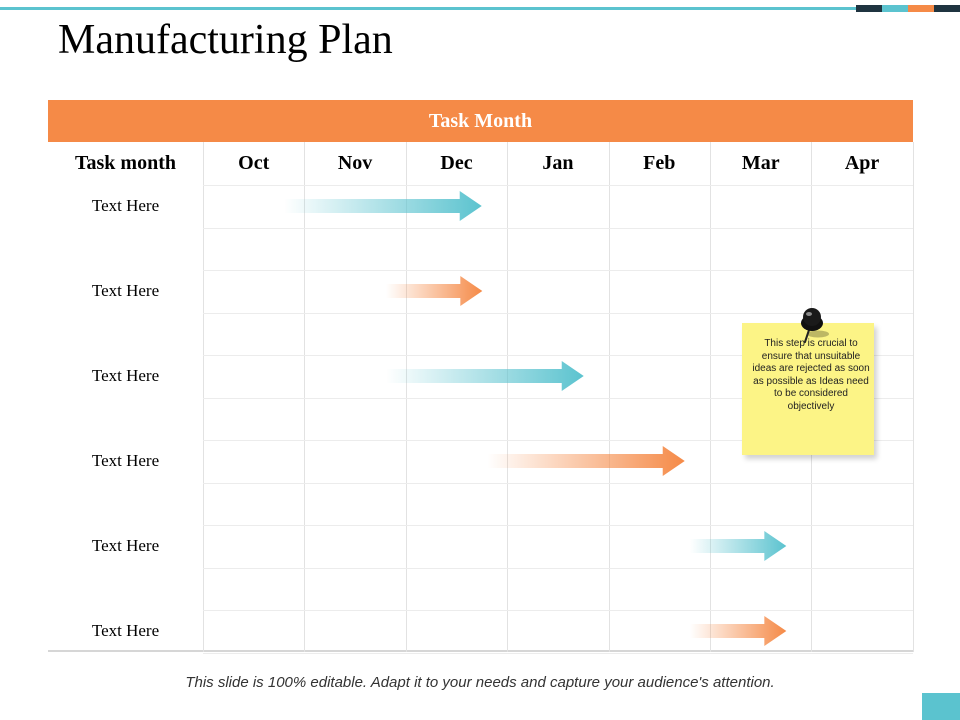  I want to click on corner-color-bars, so click(908, 8).